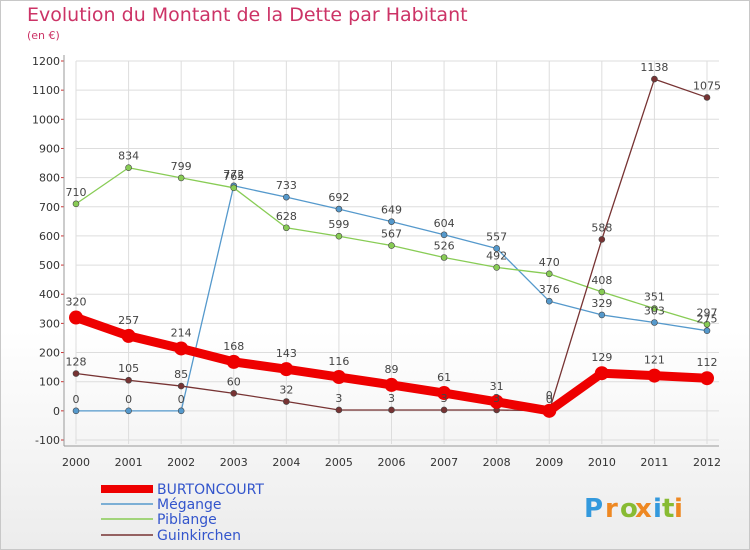 The height and width of the screenshot is (550, 750). What do you see at coordinates (210, 490) in the screenshot?
I see `legend-label: BURTONCOURT` at bounding box center [210, 490].